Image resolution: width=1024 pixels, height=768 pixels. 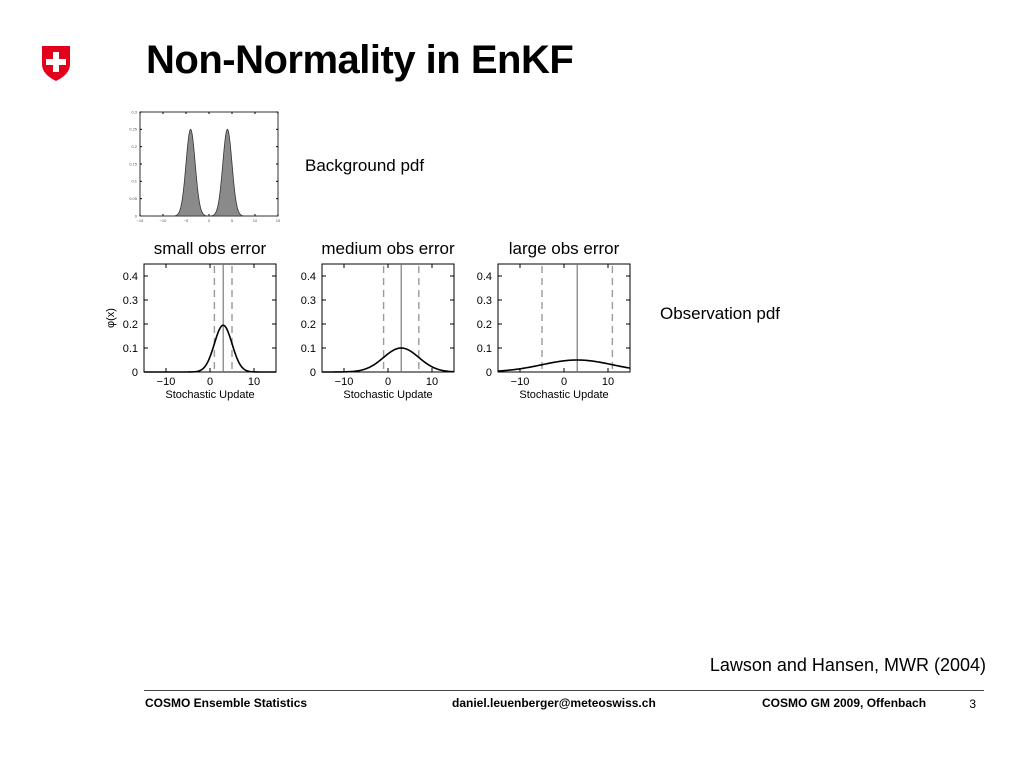 I want to click on chart-title: medium obs error, so click(x=388, y=248).